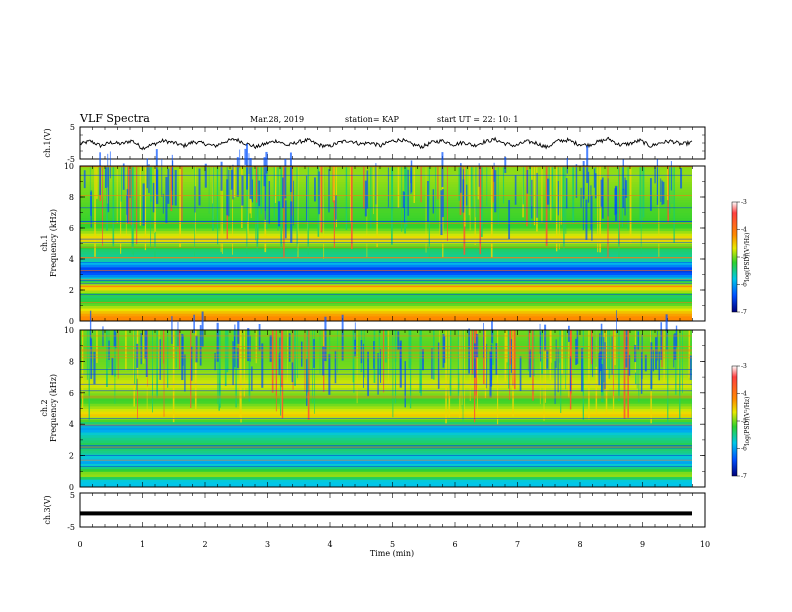 This screenshot has width=792, height=612. Describe the element at coordinates (392, 553) in the screenshot. I see `x-axis-label: Time (min)` at that location.